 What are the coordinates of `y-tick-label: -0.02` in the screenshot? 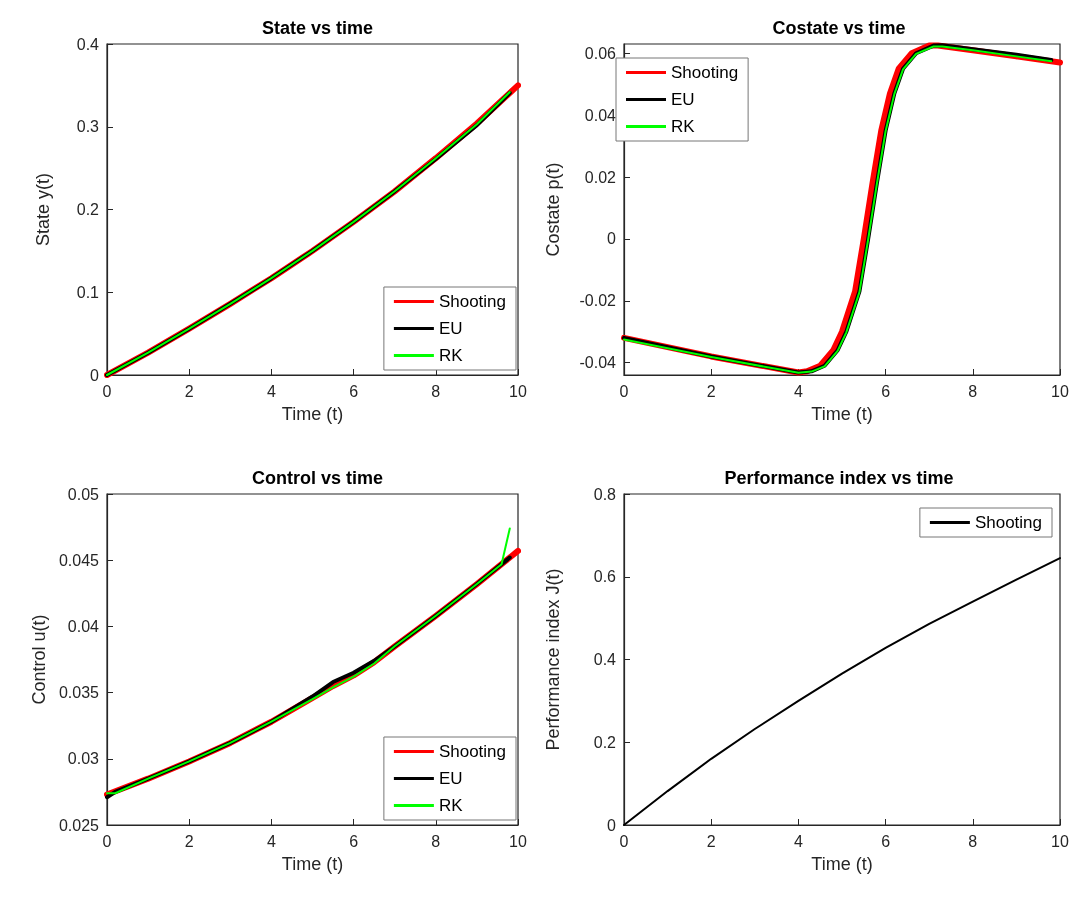 It's located at (598, 301).